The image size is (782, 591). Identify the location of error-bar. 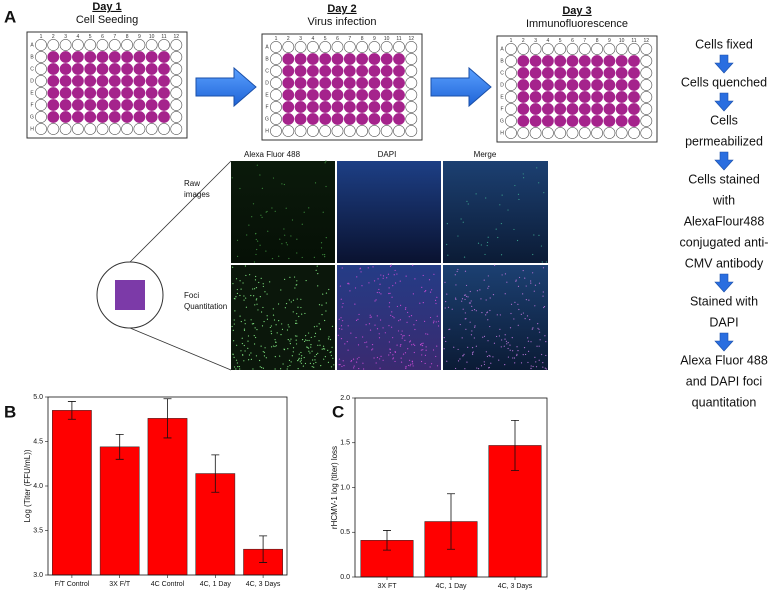
(167, 418).